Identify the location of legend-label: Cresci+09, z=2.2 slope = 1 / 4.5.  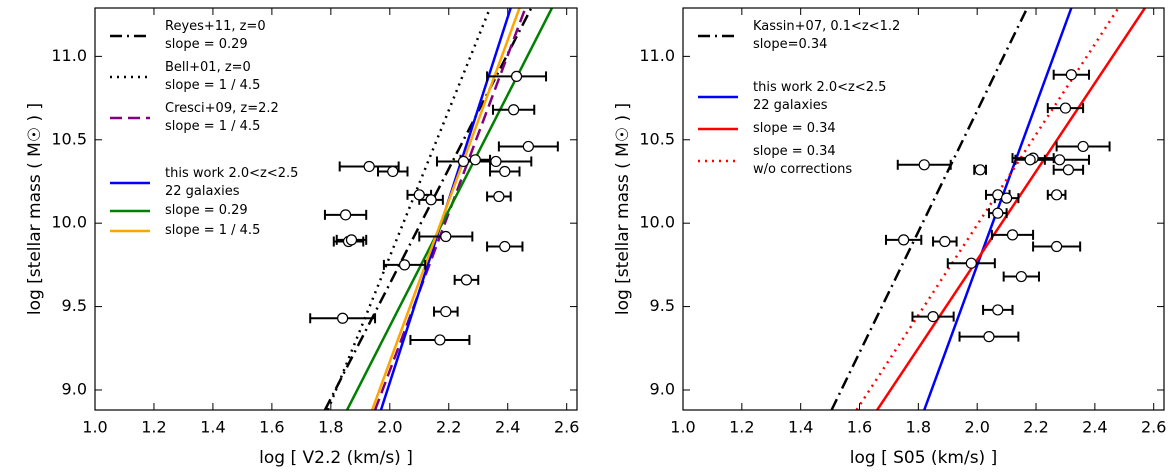
(222, 117).